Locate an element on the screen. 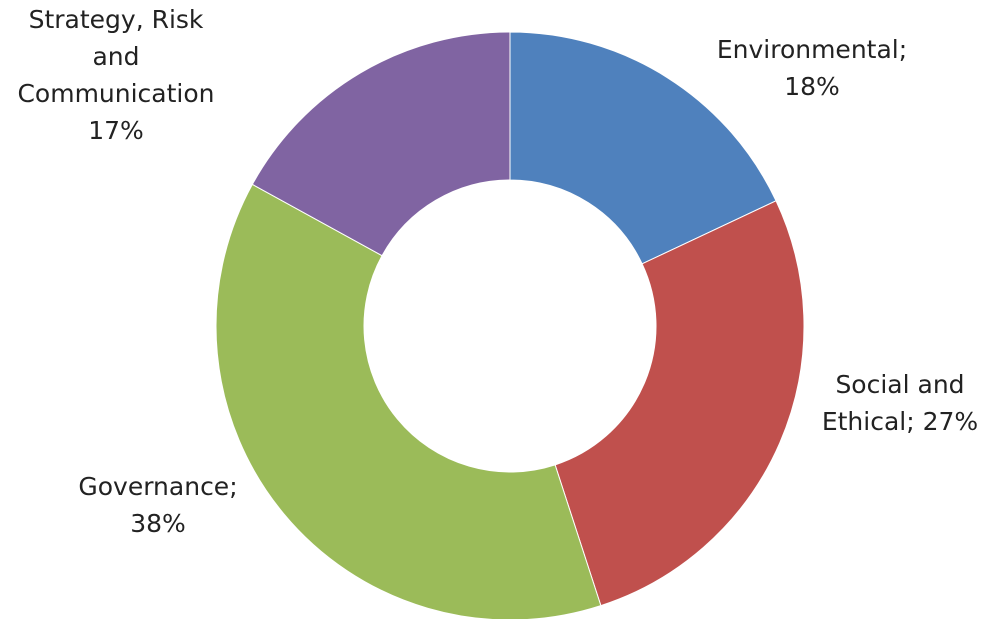 The image size is (984, 619). data-label-line: Governance; is located at coordinates (157, 486).